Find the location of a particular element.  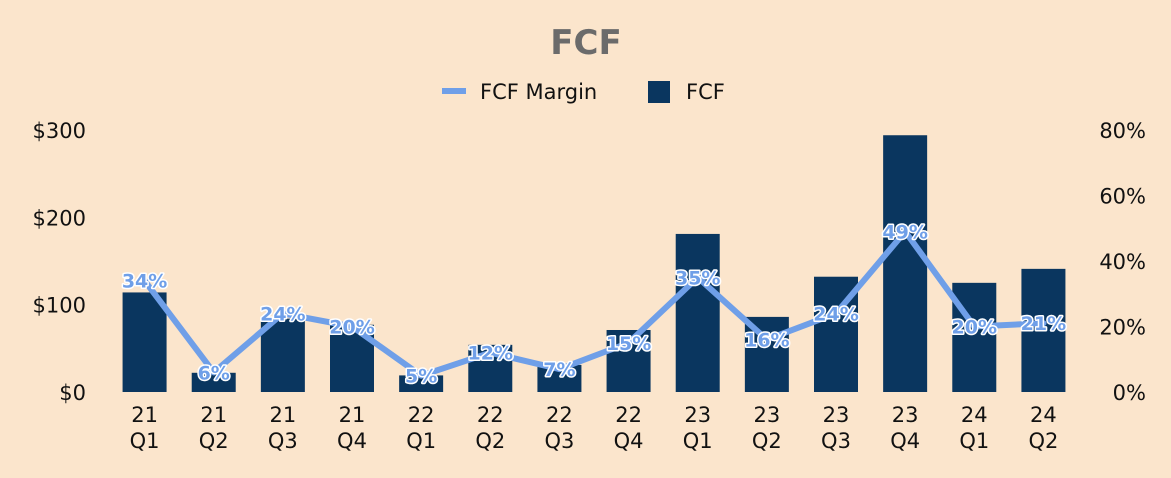

fcf-margin-data-label: 34% is located at coordinates (144, 282).